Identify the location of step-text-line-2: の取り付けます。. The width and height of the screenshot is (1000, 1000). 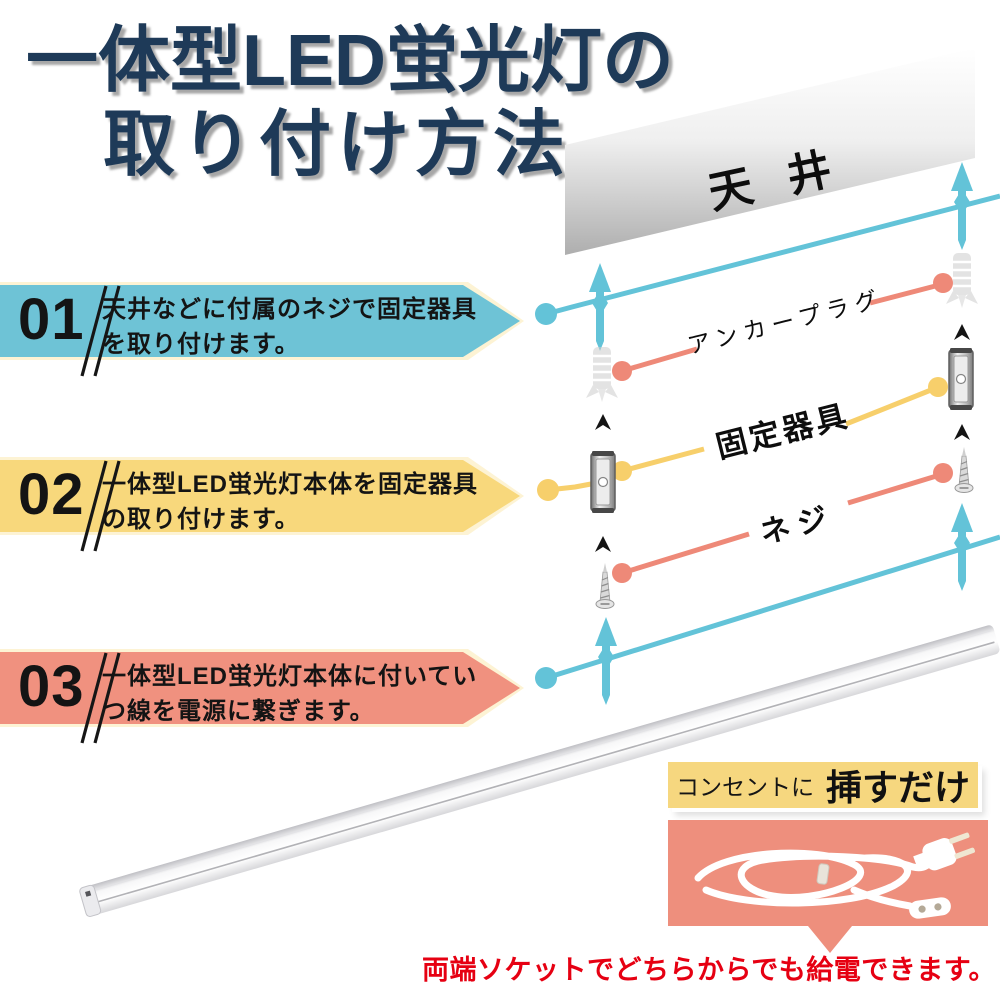
(201, 519).